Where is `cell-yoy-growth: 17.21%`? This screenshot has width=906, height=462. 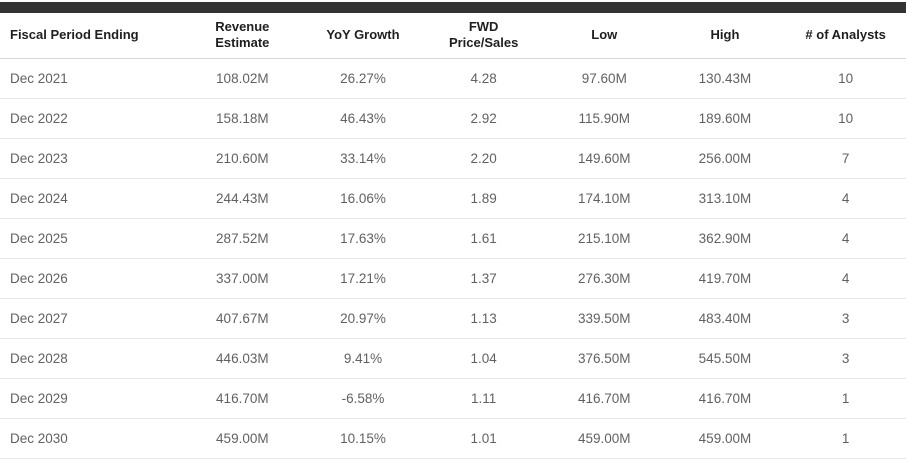
cell-yoy-growth: 17.21% is located at coordinates (363, 278).